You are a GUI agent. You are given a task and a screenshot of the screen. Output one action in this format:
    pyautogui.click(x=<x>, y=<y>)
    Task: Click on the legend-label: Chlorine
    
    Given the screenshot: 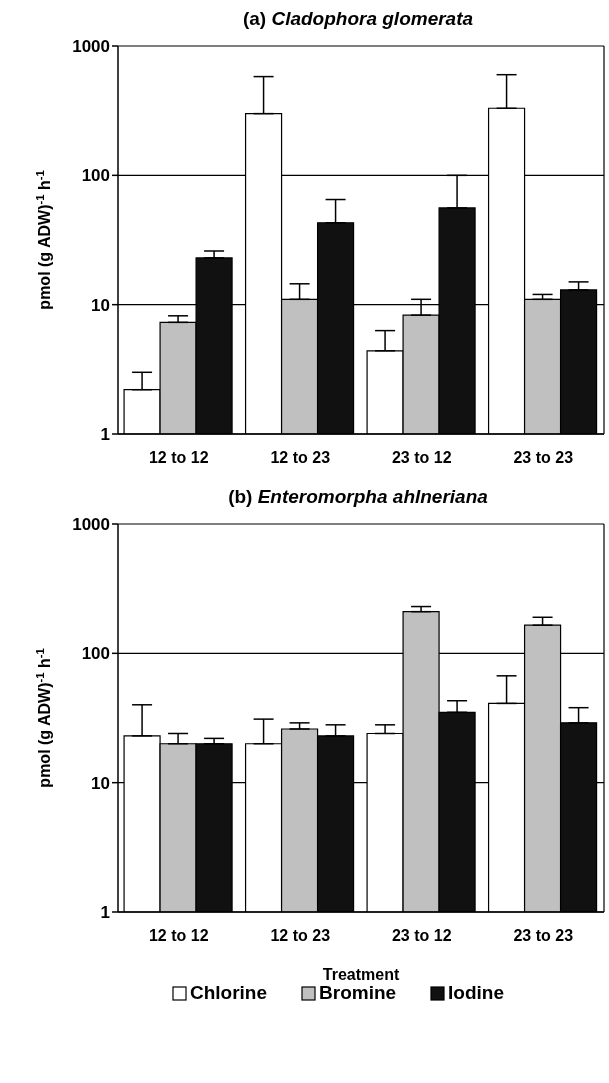 What is the action you would take?
    pyautogui.click(x=228, y=993)
    